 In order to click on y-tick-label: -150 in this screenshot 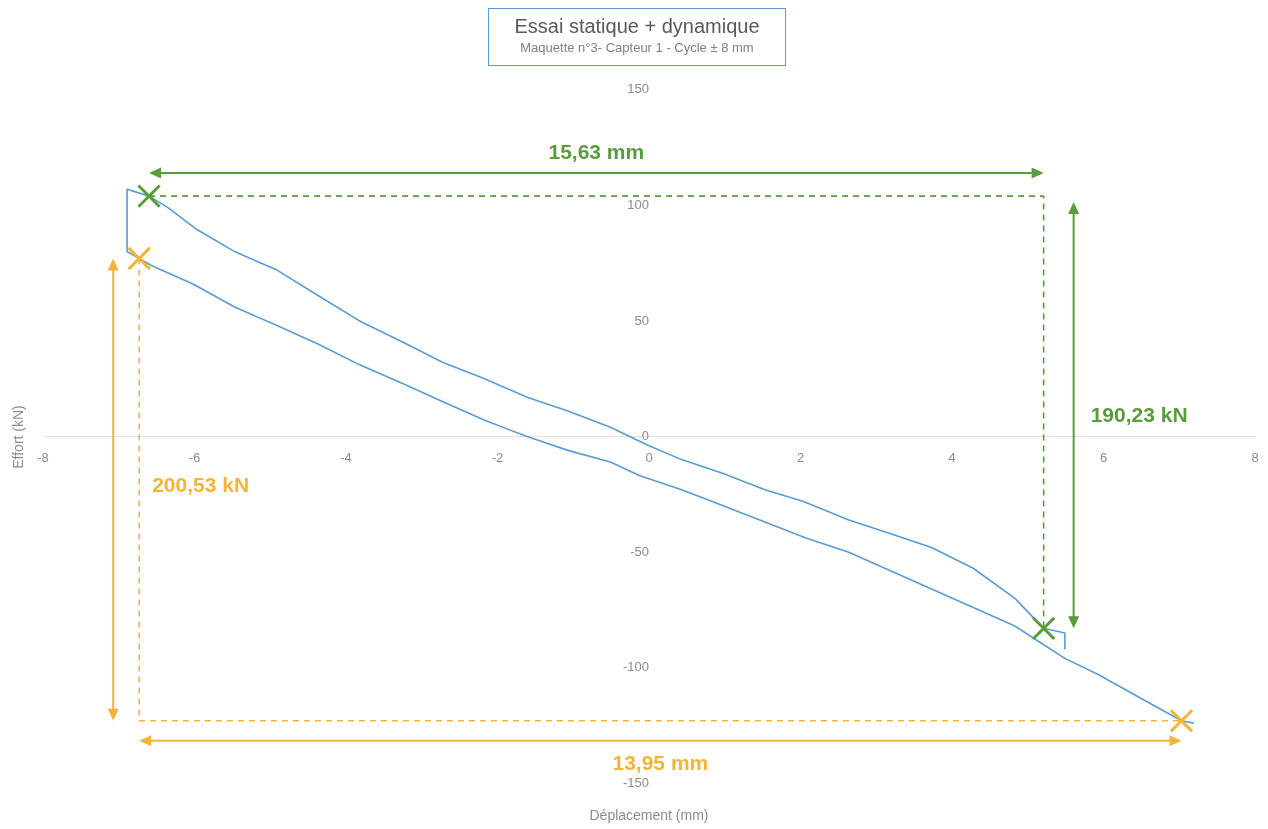, I will do `click(635, 782)`.